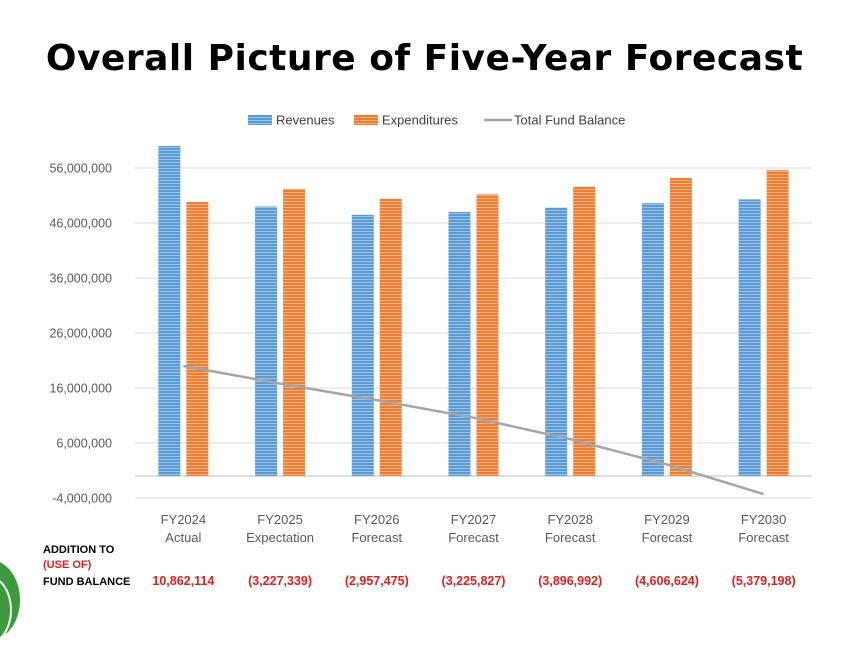  What do you see at coordinates (87, 582) in the screenshot?
I see `fund-balance-label-line3: FUND BALANCE` at bounding box center [87, 582].